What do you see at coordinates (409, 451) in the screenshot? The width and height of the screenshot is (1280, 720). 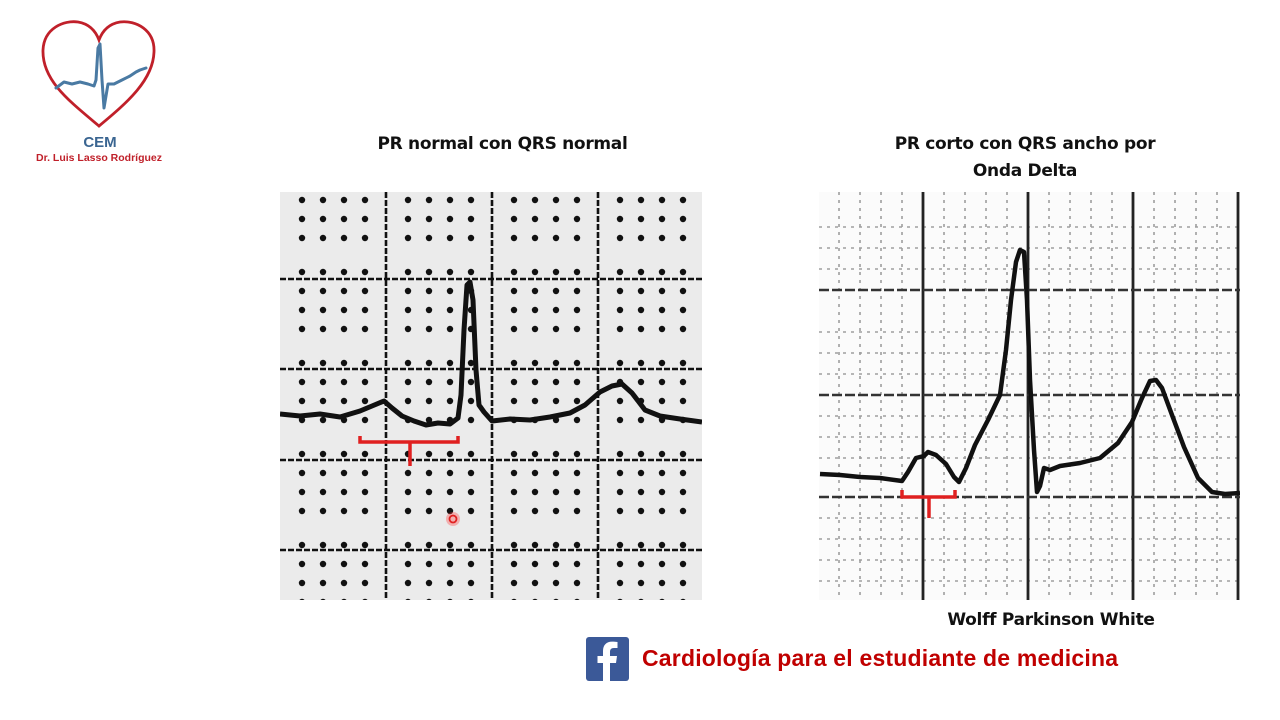 I see `pr-interval-bracket` at bounding box center [409, 451].